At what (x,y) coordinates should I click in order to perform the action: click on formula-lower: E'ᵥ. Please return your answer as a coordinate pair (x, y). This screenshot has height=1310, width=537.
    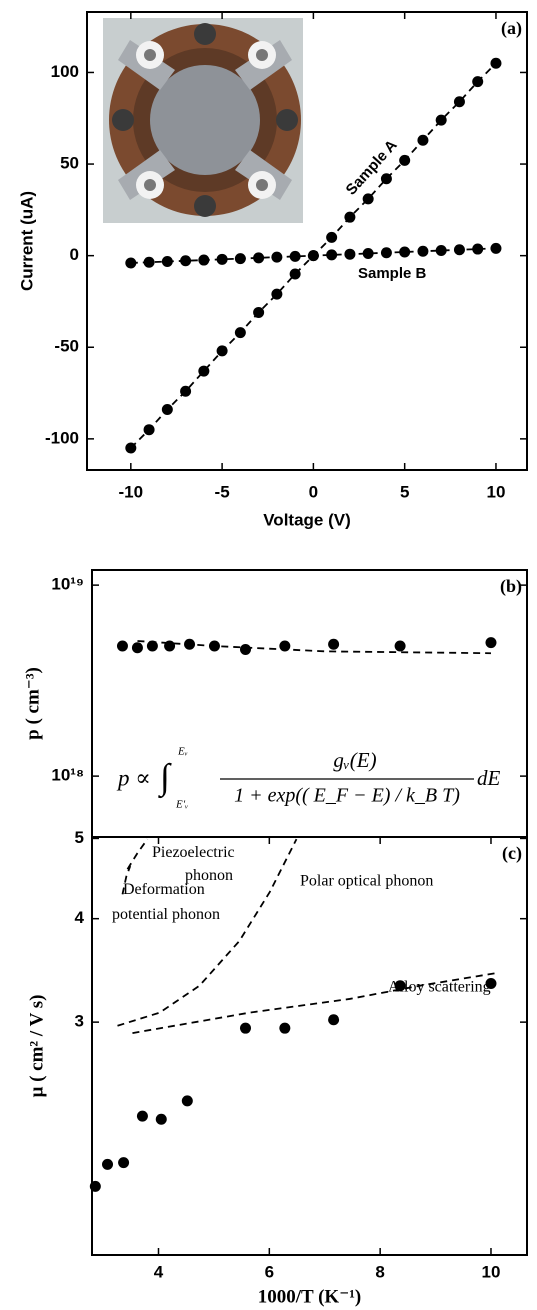
    Looking at the image, I should click on (181, 805).